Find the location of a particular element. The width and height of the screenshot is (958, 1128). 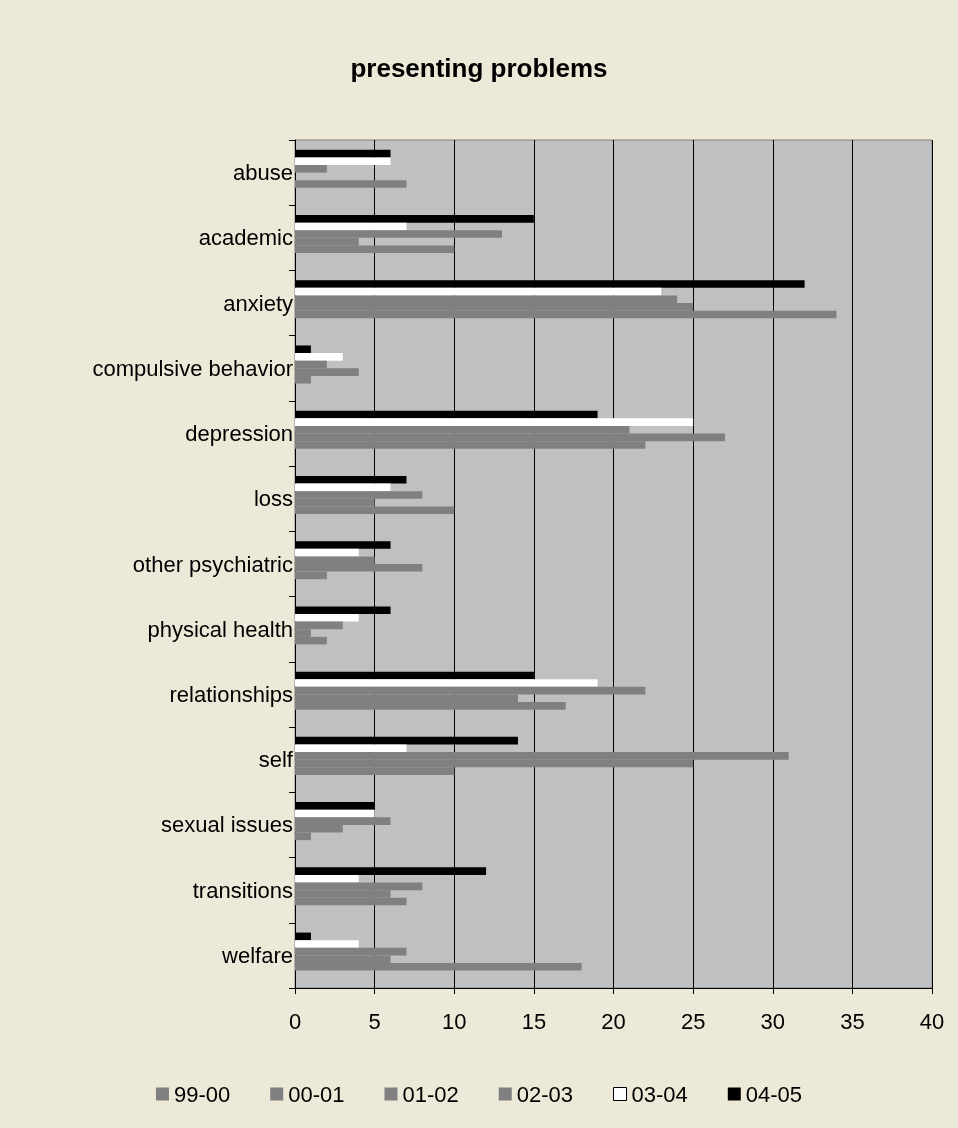

legend-label: 00-01 is located at coordinates (316, 1094).